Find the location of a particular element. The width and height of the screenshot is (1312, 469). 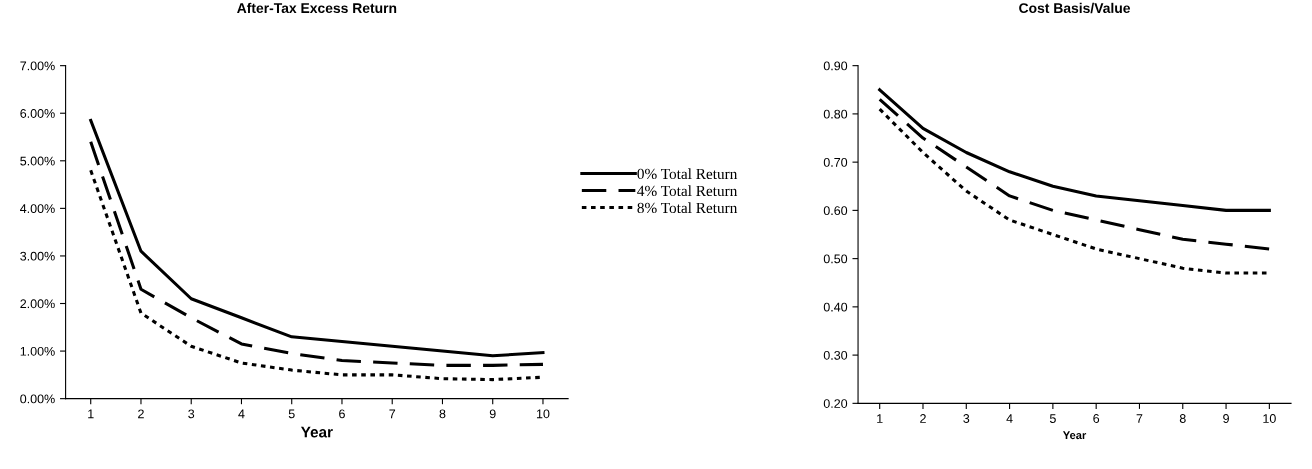

y-tick-label: 0.70 is located at coordinates (835, 162).